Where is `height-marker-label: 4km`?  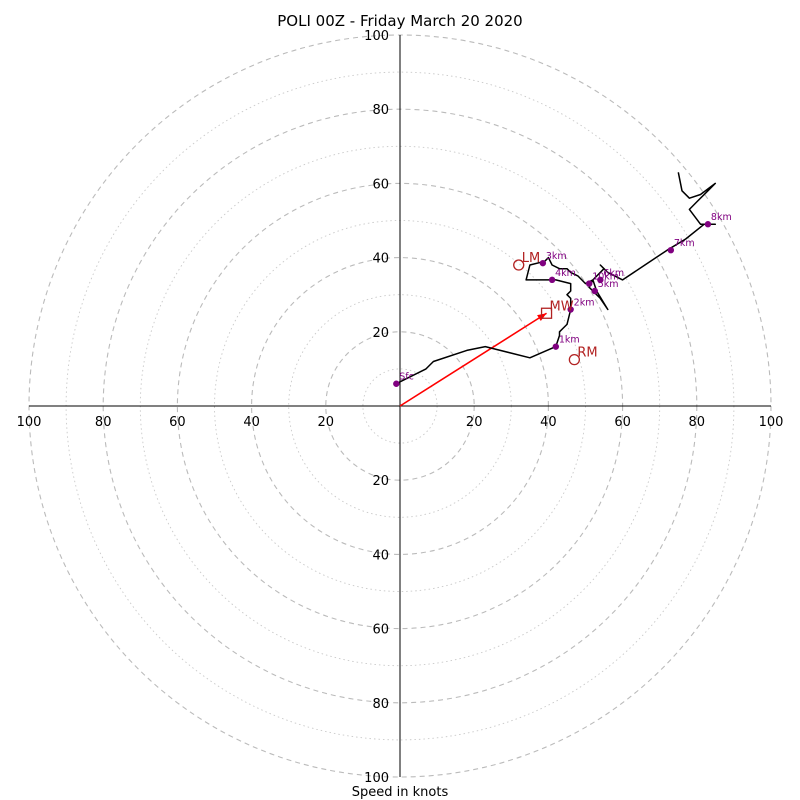
height-marker-label: 4km is located at coordinates (565, 273).